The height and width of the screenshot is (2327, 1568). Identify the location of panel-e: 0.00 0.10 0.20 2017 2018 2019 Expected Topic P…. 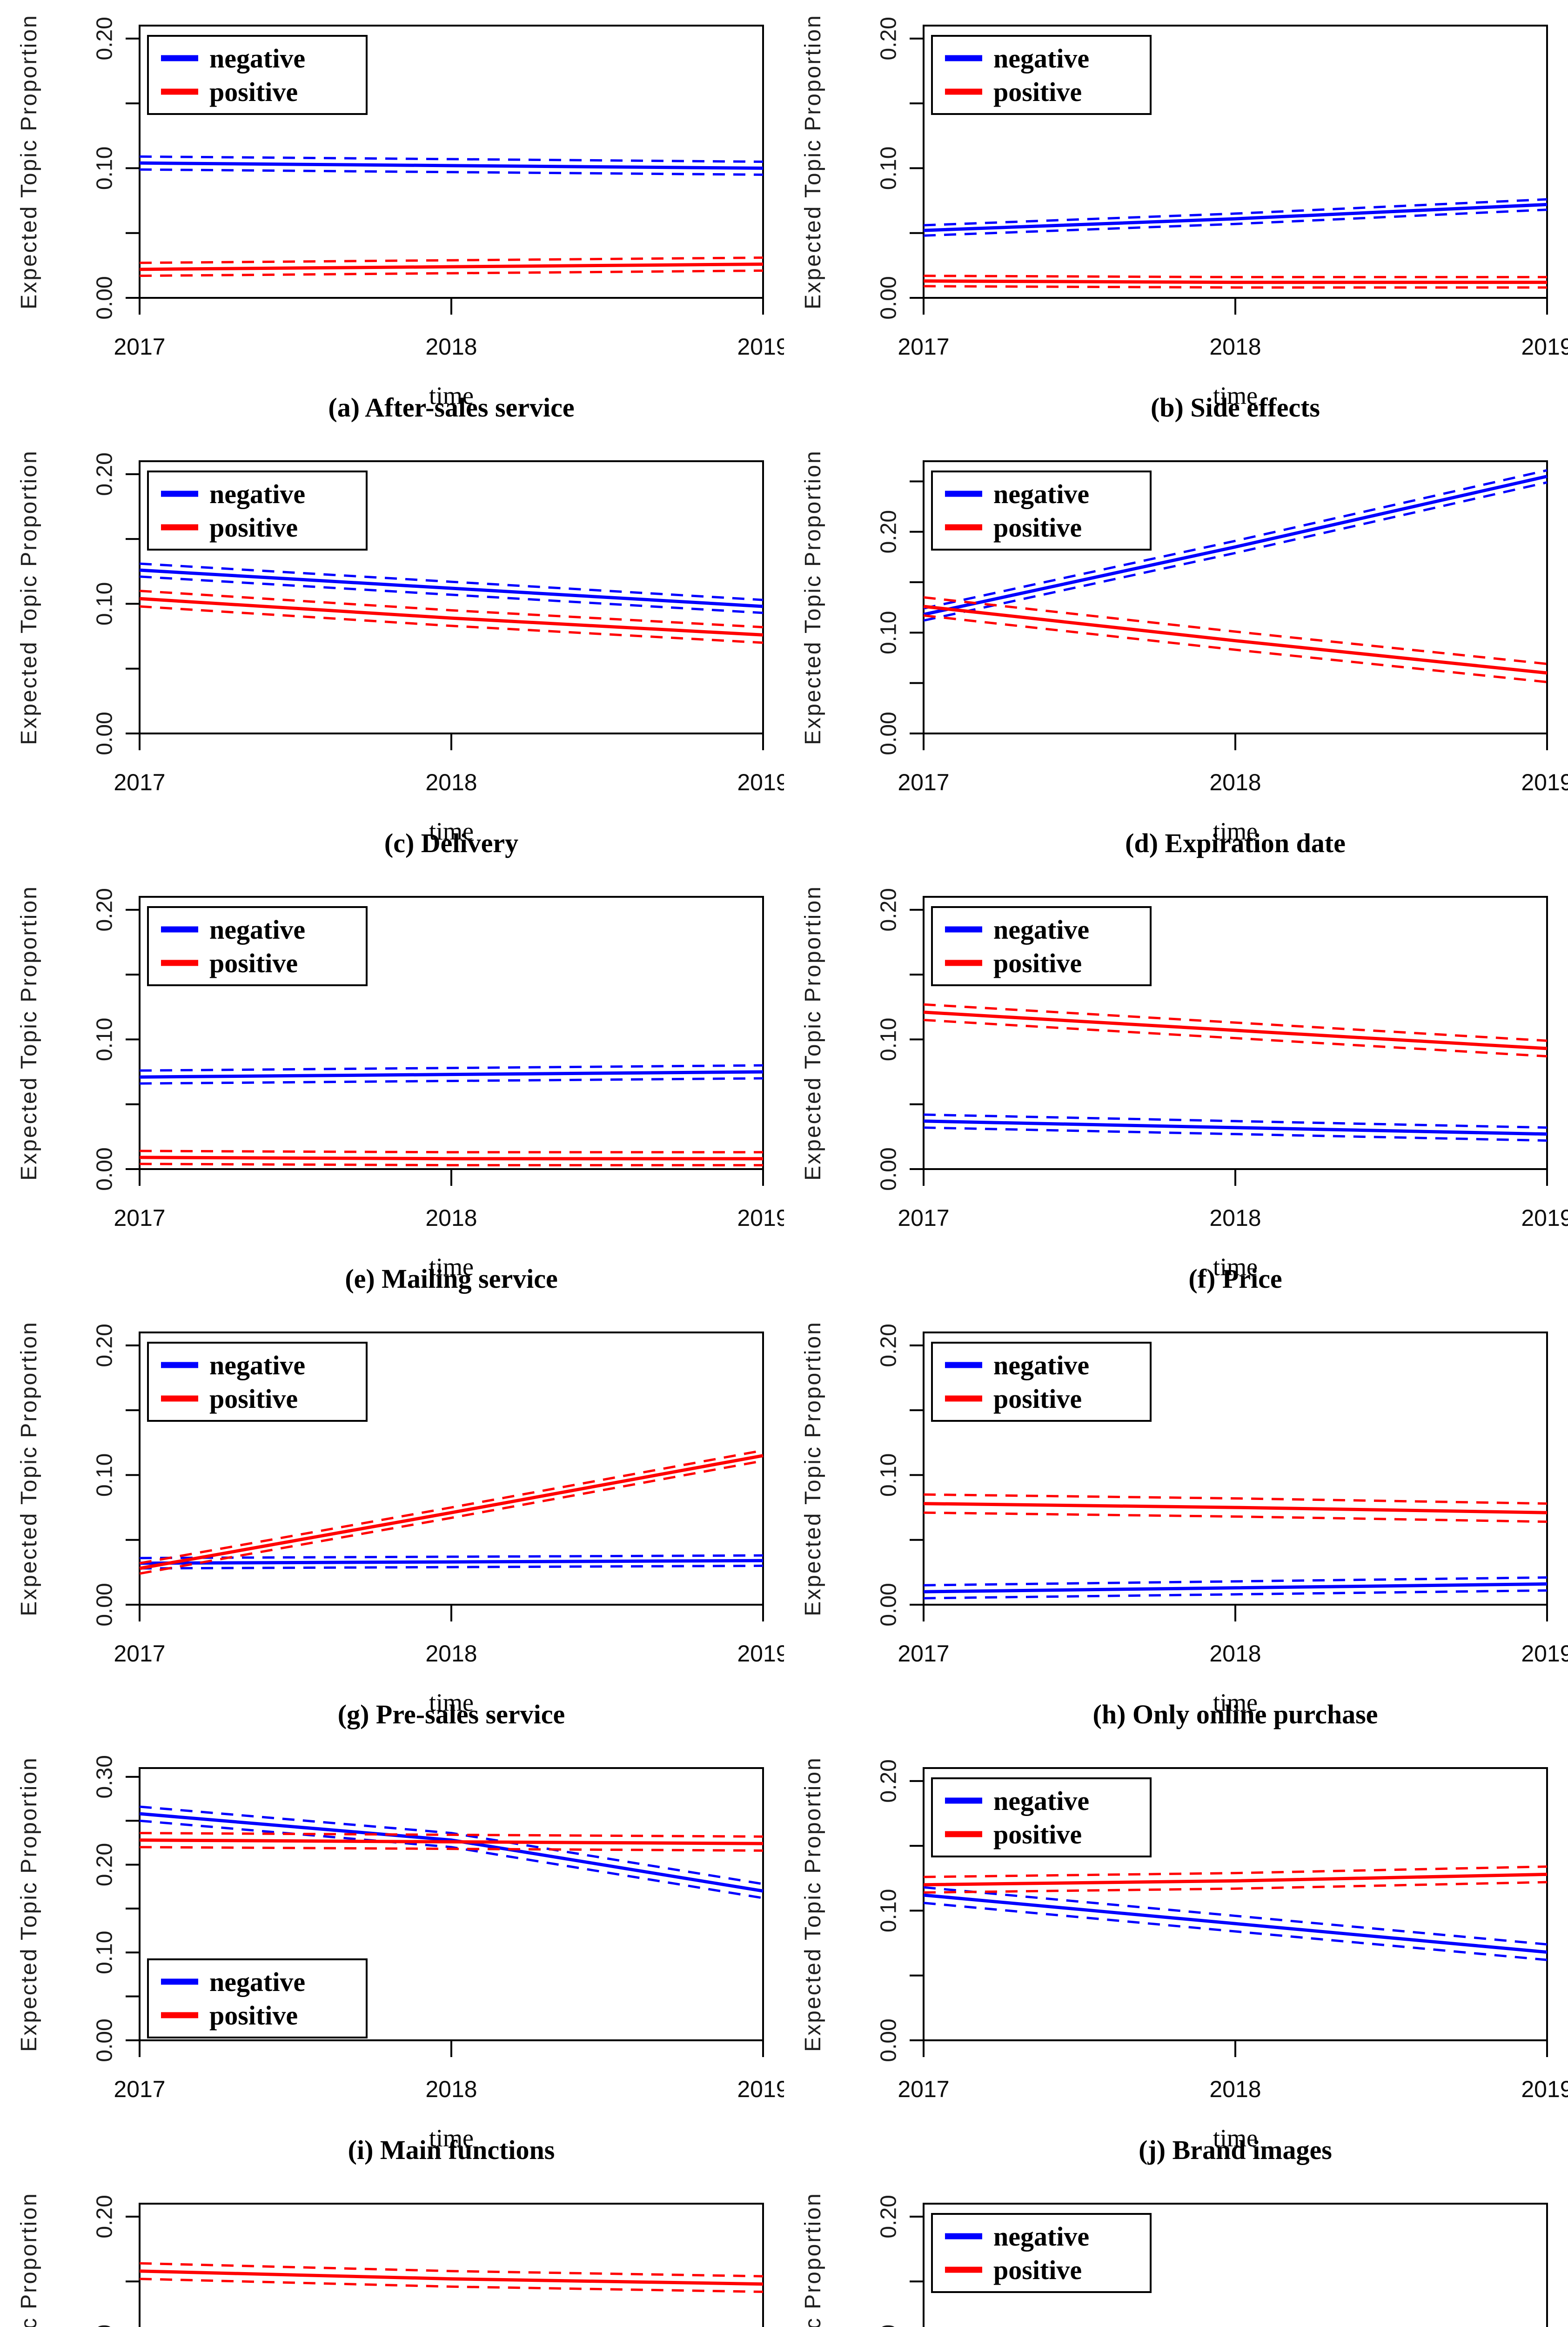
(392, 1089).